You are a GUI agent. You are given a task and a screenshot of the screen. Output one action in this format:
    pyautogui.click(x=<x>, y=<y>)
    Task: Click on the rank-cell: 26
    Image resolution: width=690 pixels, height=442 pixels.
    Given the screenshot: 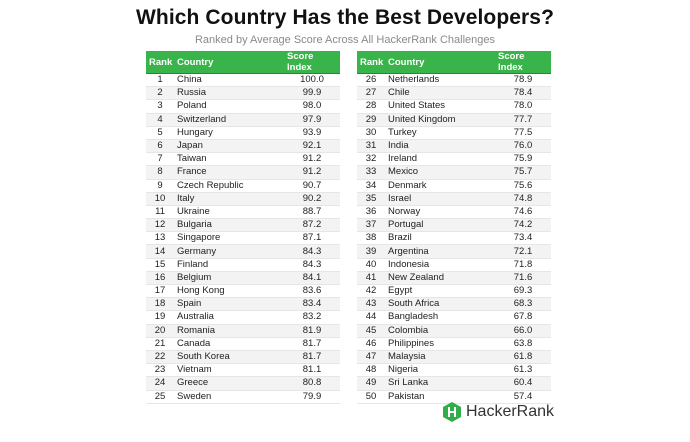 What is the action you would take?
    pyautogui.click(x=371, y=80)
    